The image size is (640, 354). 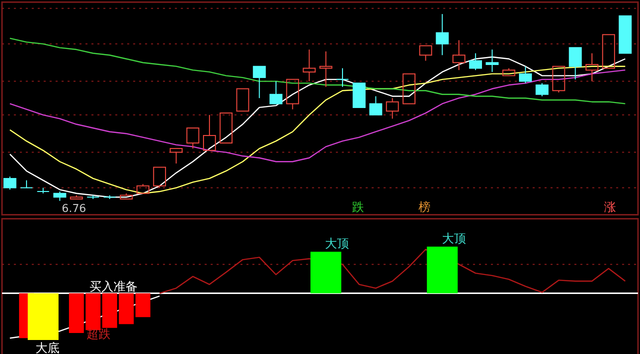 I want to click on text: 大顶, so click(x=454, y=239).